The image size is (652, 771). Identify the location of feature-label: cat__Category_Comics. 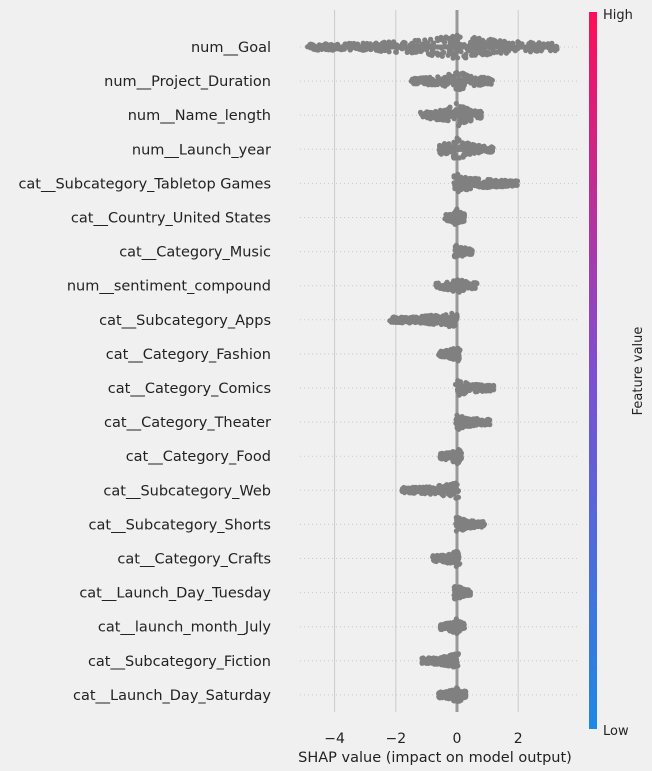
(189, 389).